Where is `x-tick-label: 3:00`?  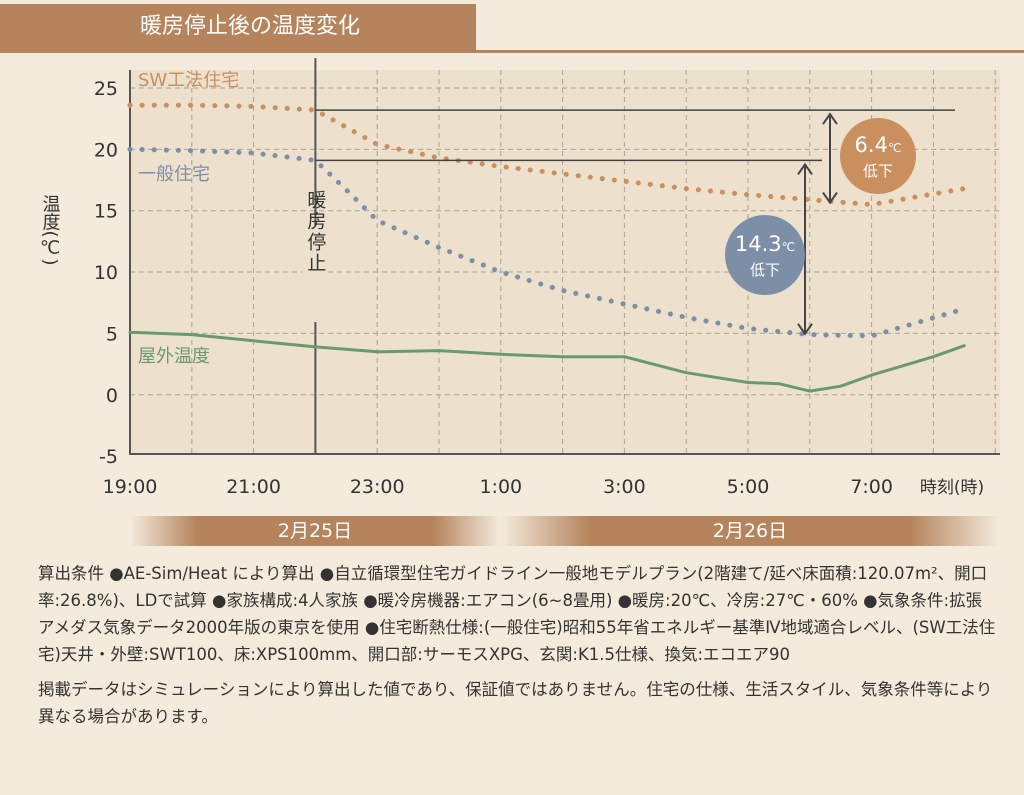 x-tick-label: 3:00 is located at coordinates (624, 487).